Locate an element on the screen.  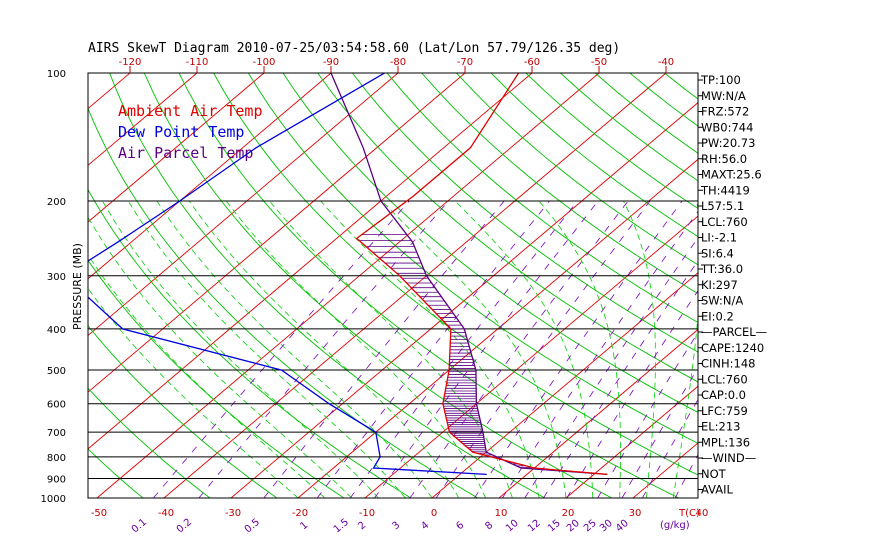
index-entry: NOT is located at coordinates (714, 474).